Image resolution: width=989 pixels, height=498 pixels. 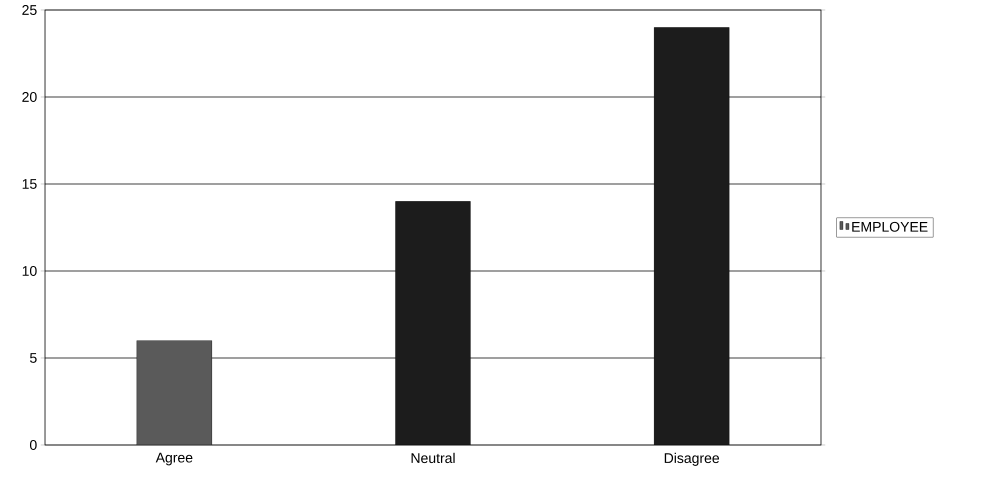 I want to click on x-tick-label: Disagree, so click(x=692, y=459).